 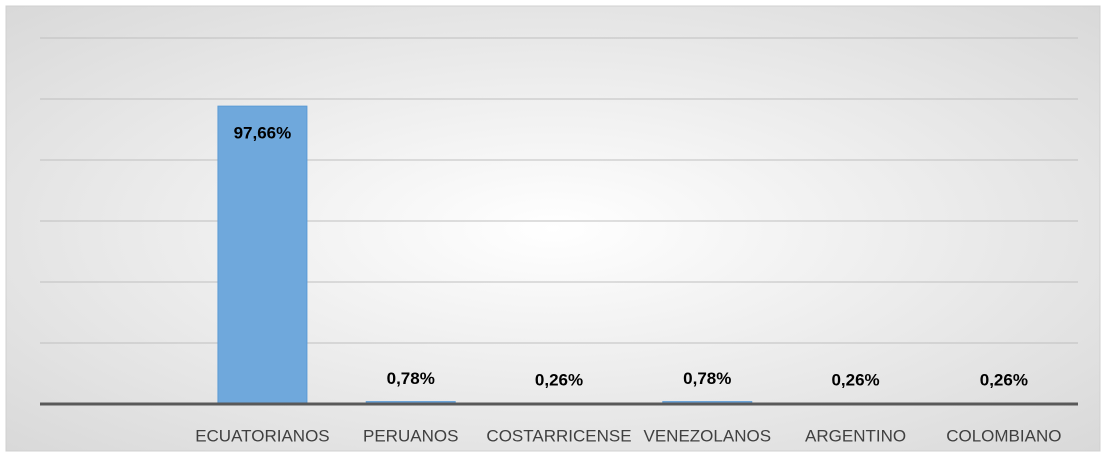 What do you see at coordinates (708, 435) in the screenshot?
I see `x-tick-label: VENEZOLANOS` at bounding box center [708, 435].